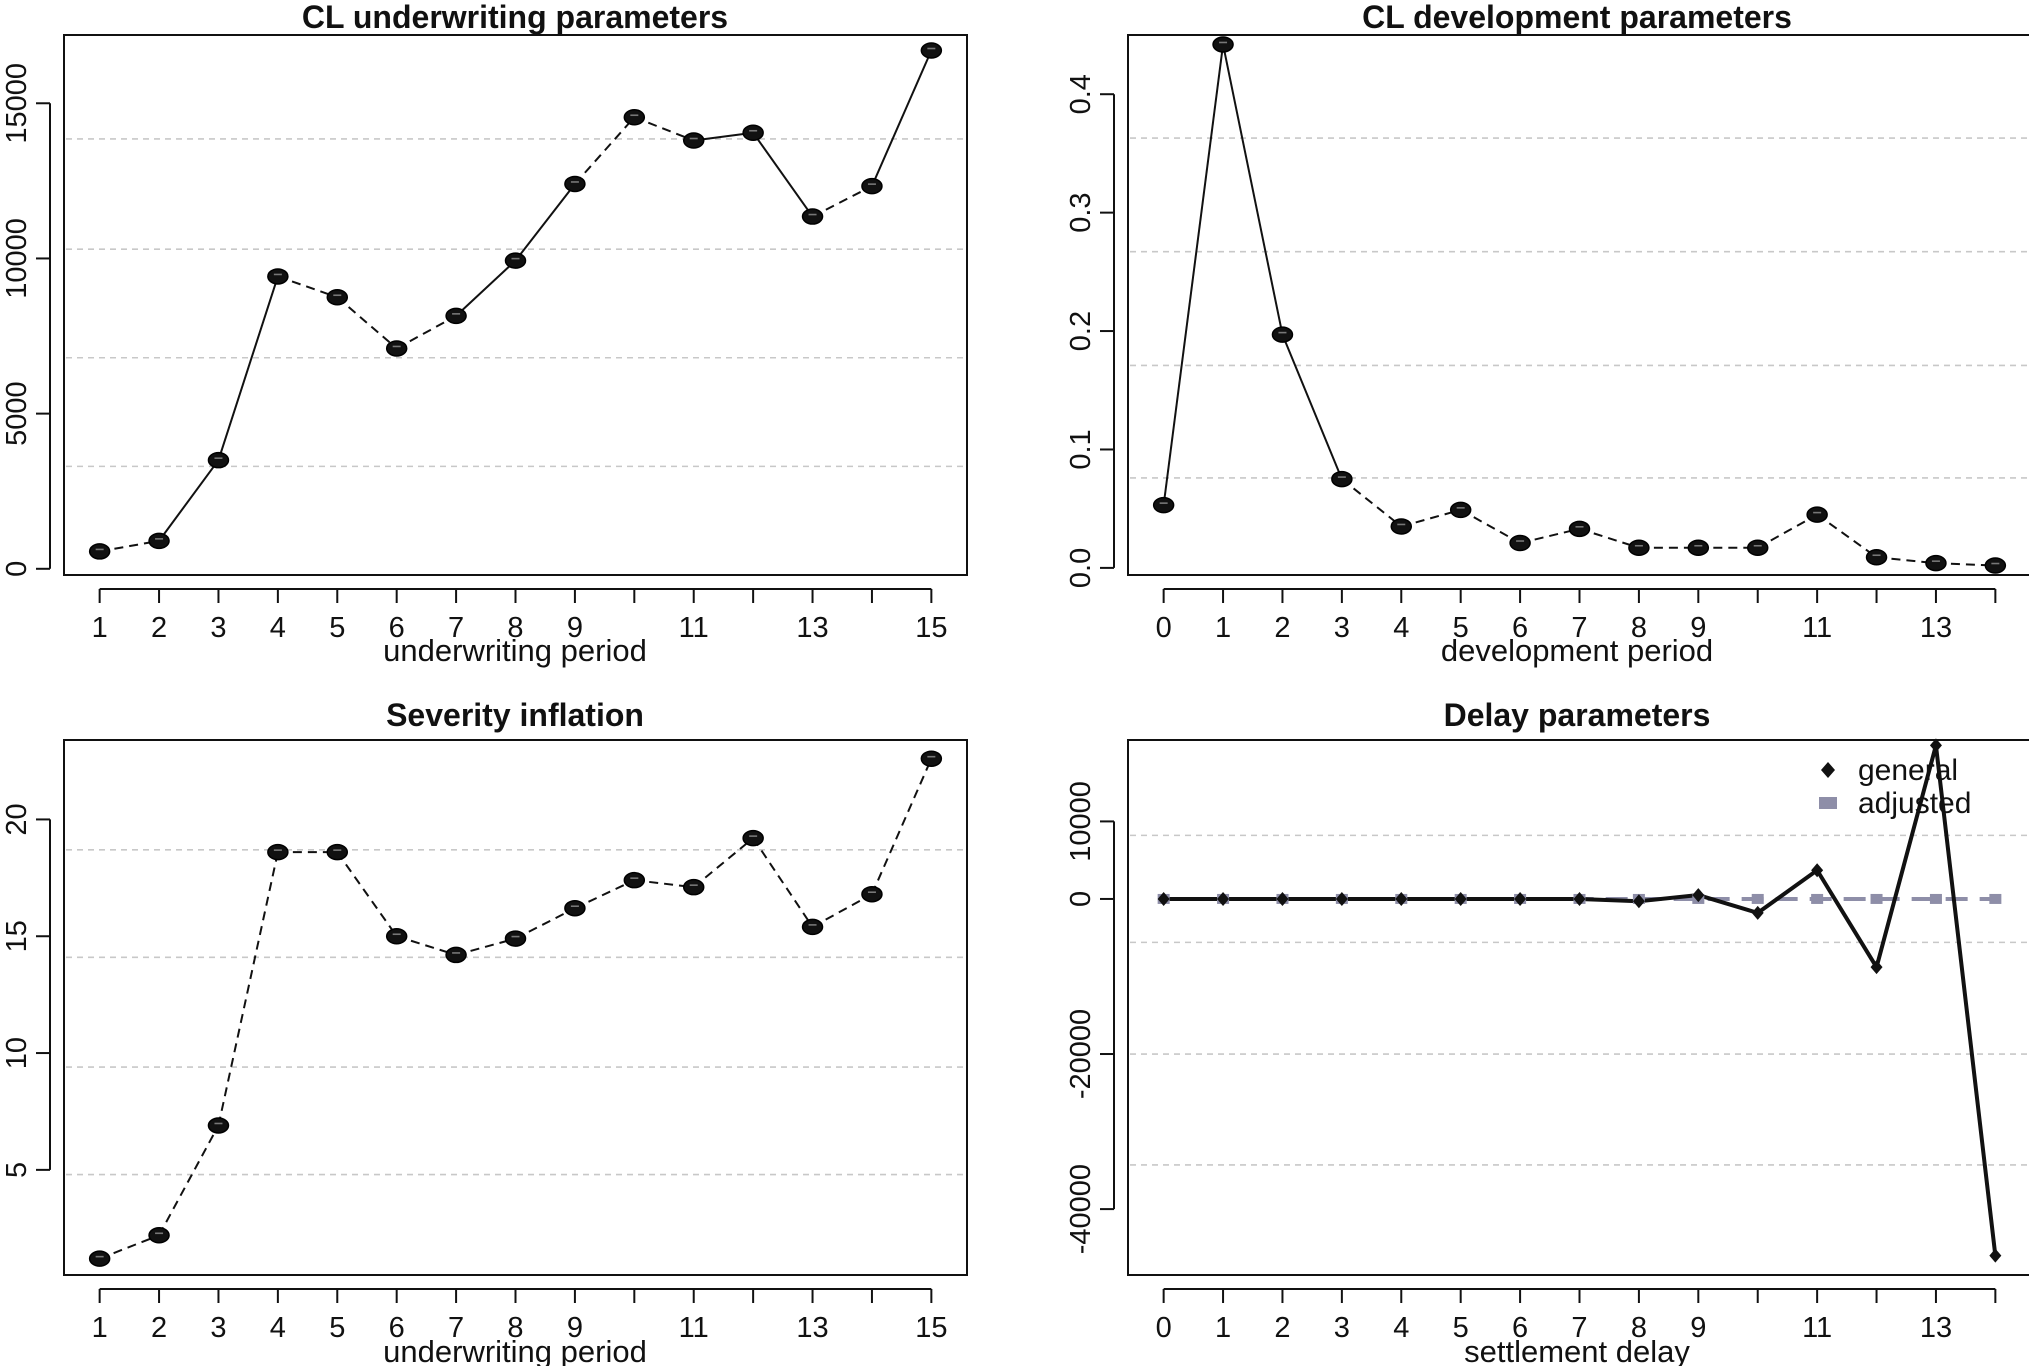 This screenshot has width=2029, height=1366. Describe the element at coordinates (1081, 331) in the screenshot. I see `y-tick-label: 0.2` at that location.